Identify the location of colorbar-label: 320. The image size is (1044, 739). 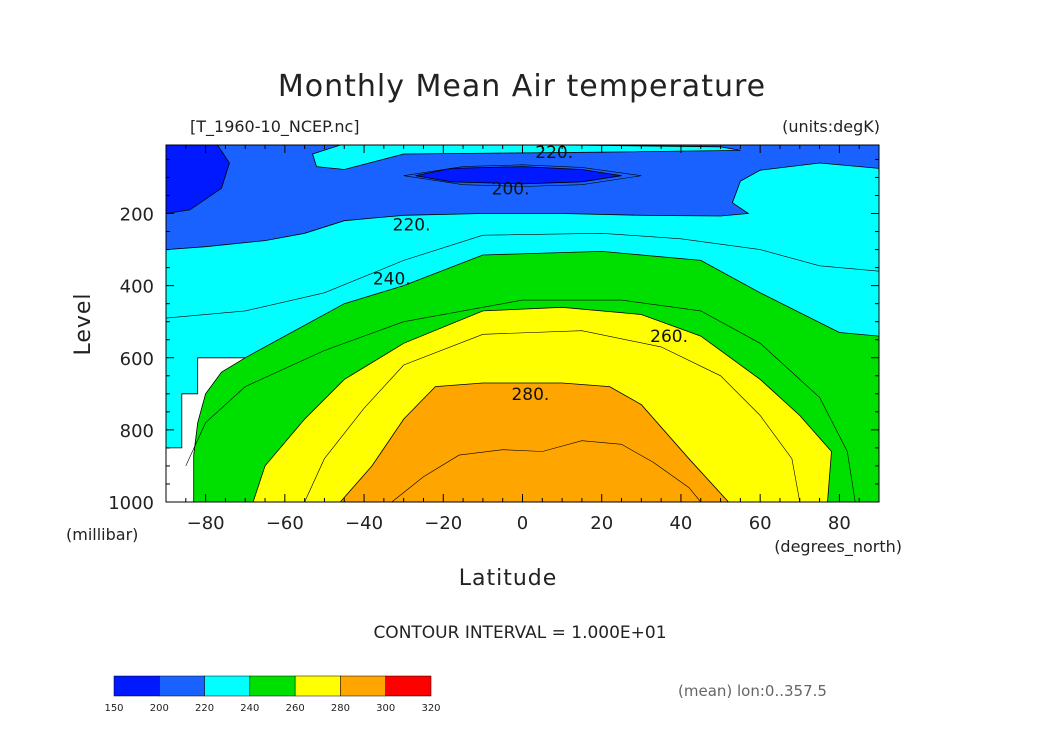
(430, 708).